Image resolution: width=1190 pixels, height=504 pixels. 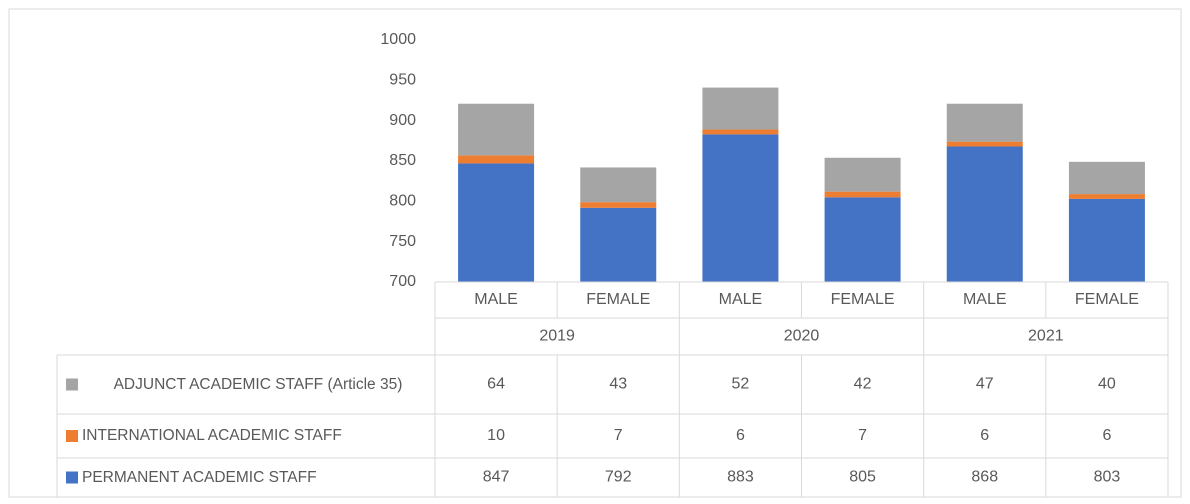 What do you see at coordinates (212, 435) in the screenshot?
I see `legend-text: INTERNATIONAL ACADEMIC STAFF` at bounding box center [212, 435].